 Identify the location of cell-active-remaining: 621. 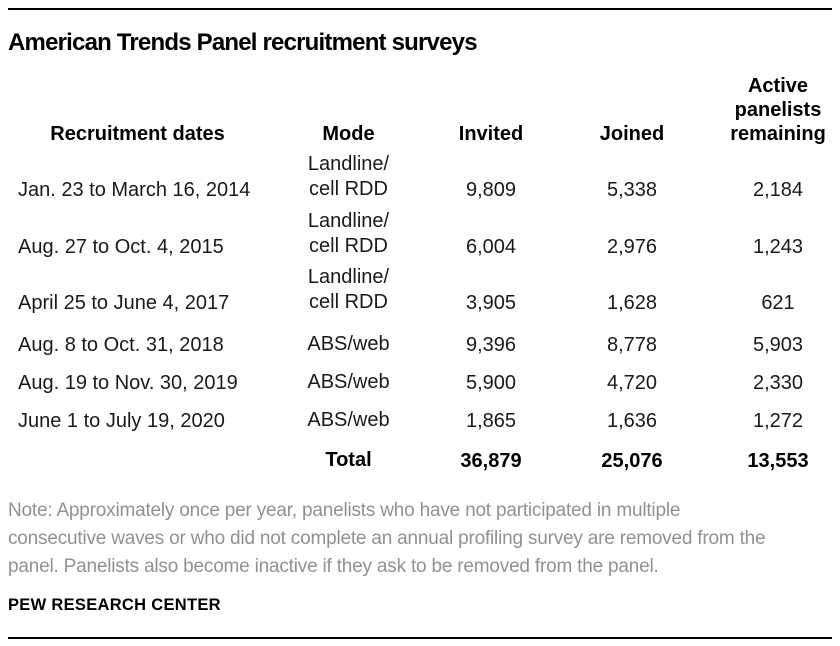
(778, 303).